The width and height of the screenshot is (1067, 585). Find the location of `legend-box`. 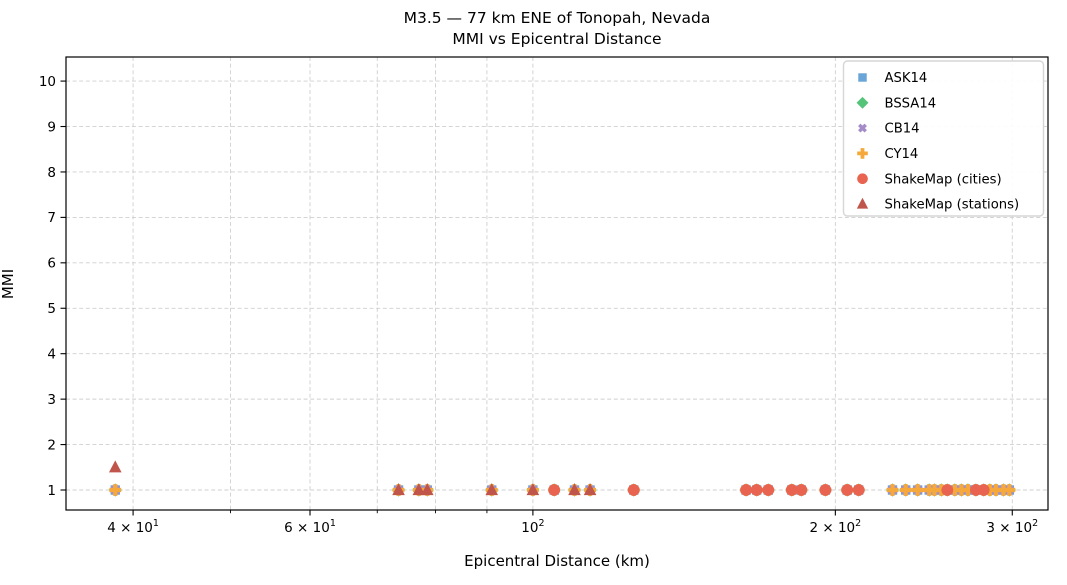

legend-box is located at coordinates (943, 138).